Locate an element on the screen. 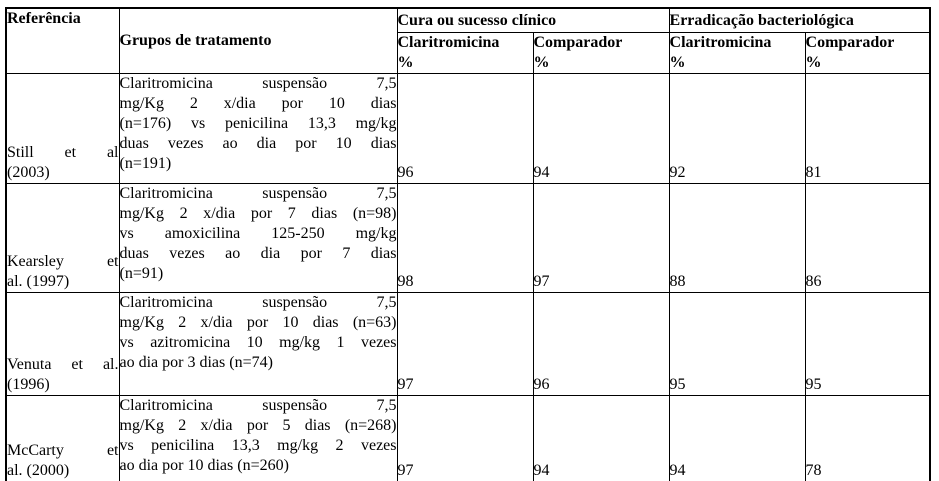 Image resolution: width=939 pixels, height=481 pixels. value-cell-cura-claritromicina: 98 is located at coordinates (465, 238).